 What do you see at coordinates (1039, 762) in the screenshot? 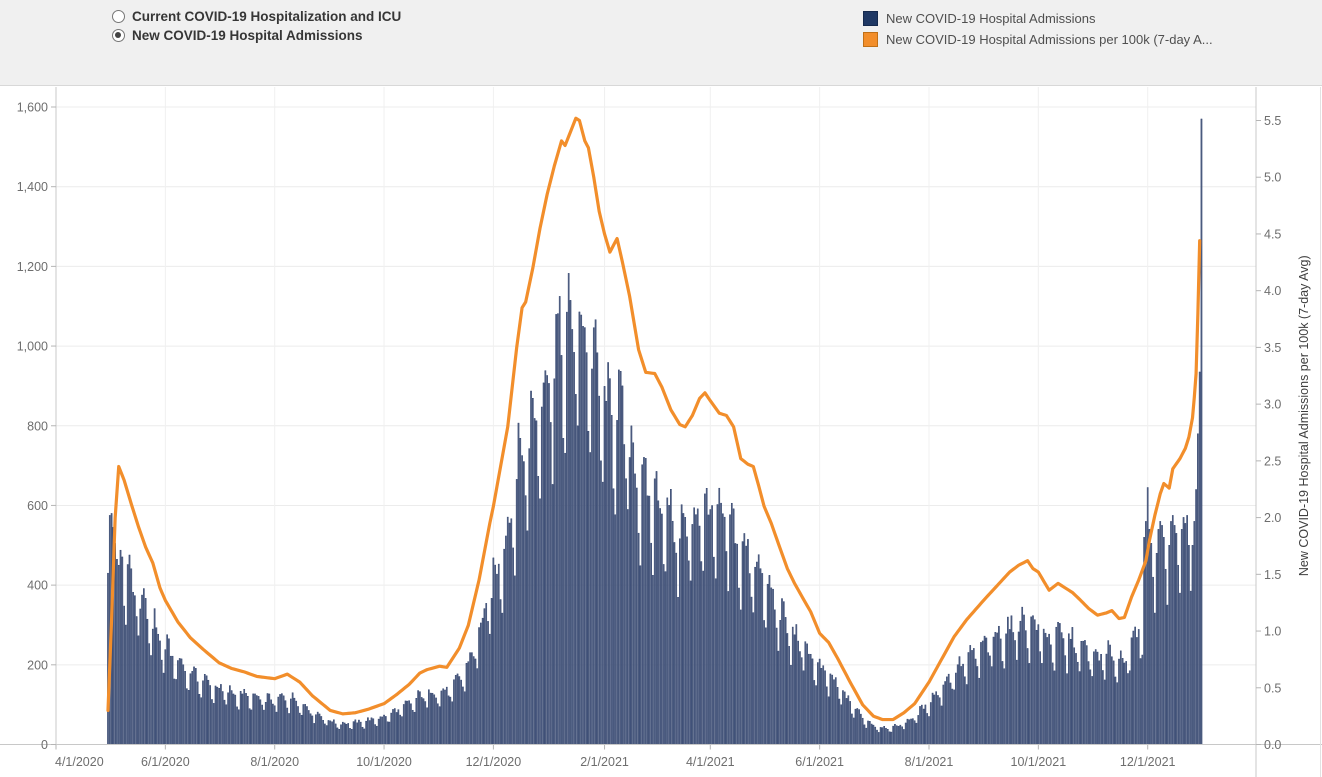
I see `x-tick-label: 10/1/2021` at bounding box center [1039, 762].